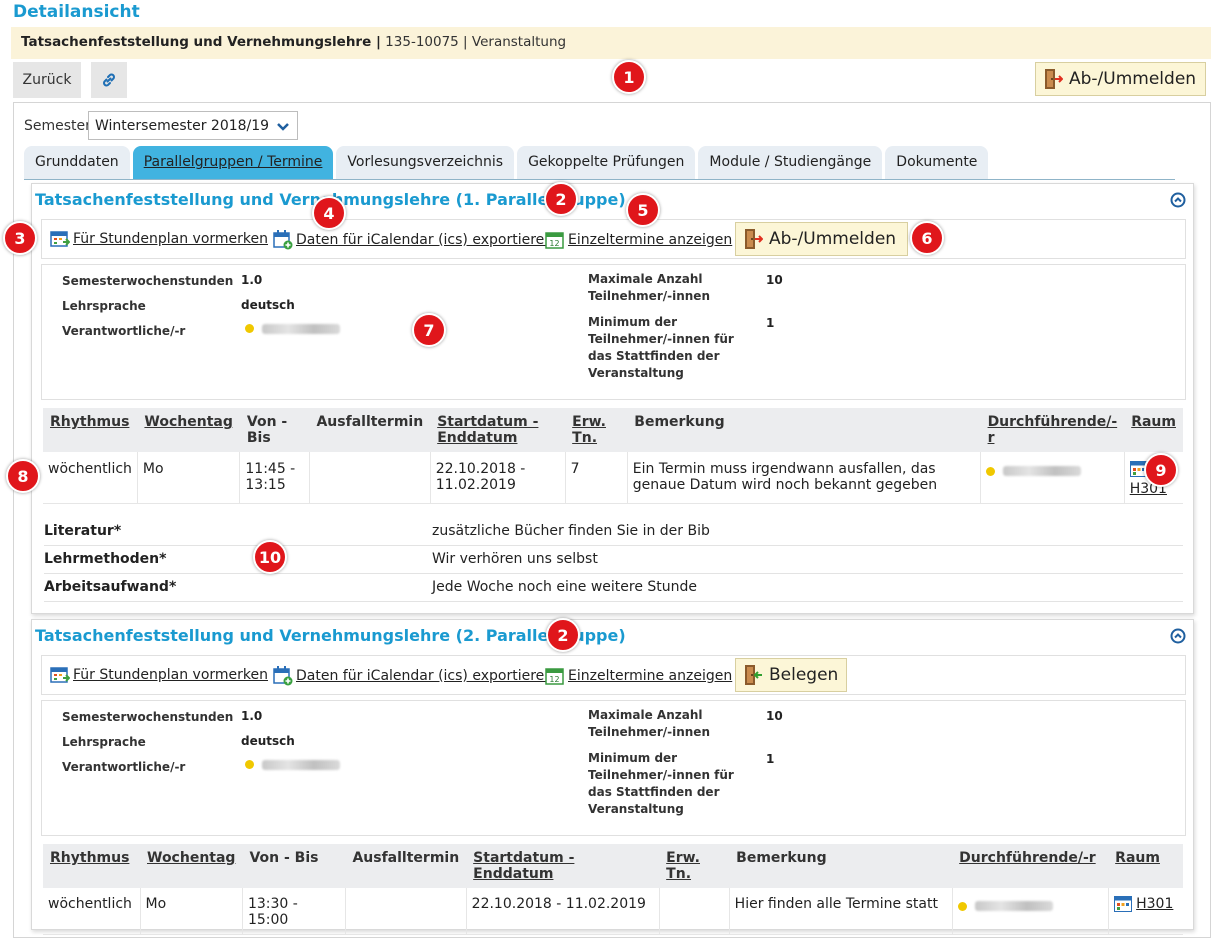  Describe the element at coordinates (561, 199) in the screenshot. I see `annotation-badge-2: 2` at that location.